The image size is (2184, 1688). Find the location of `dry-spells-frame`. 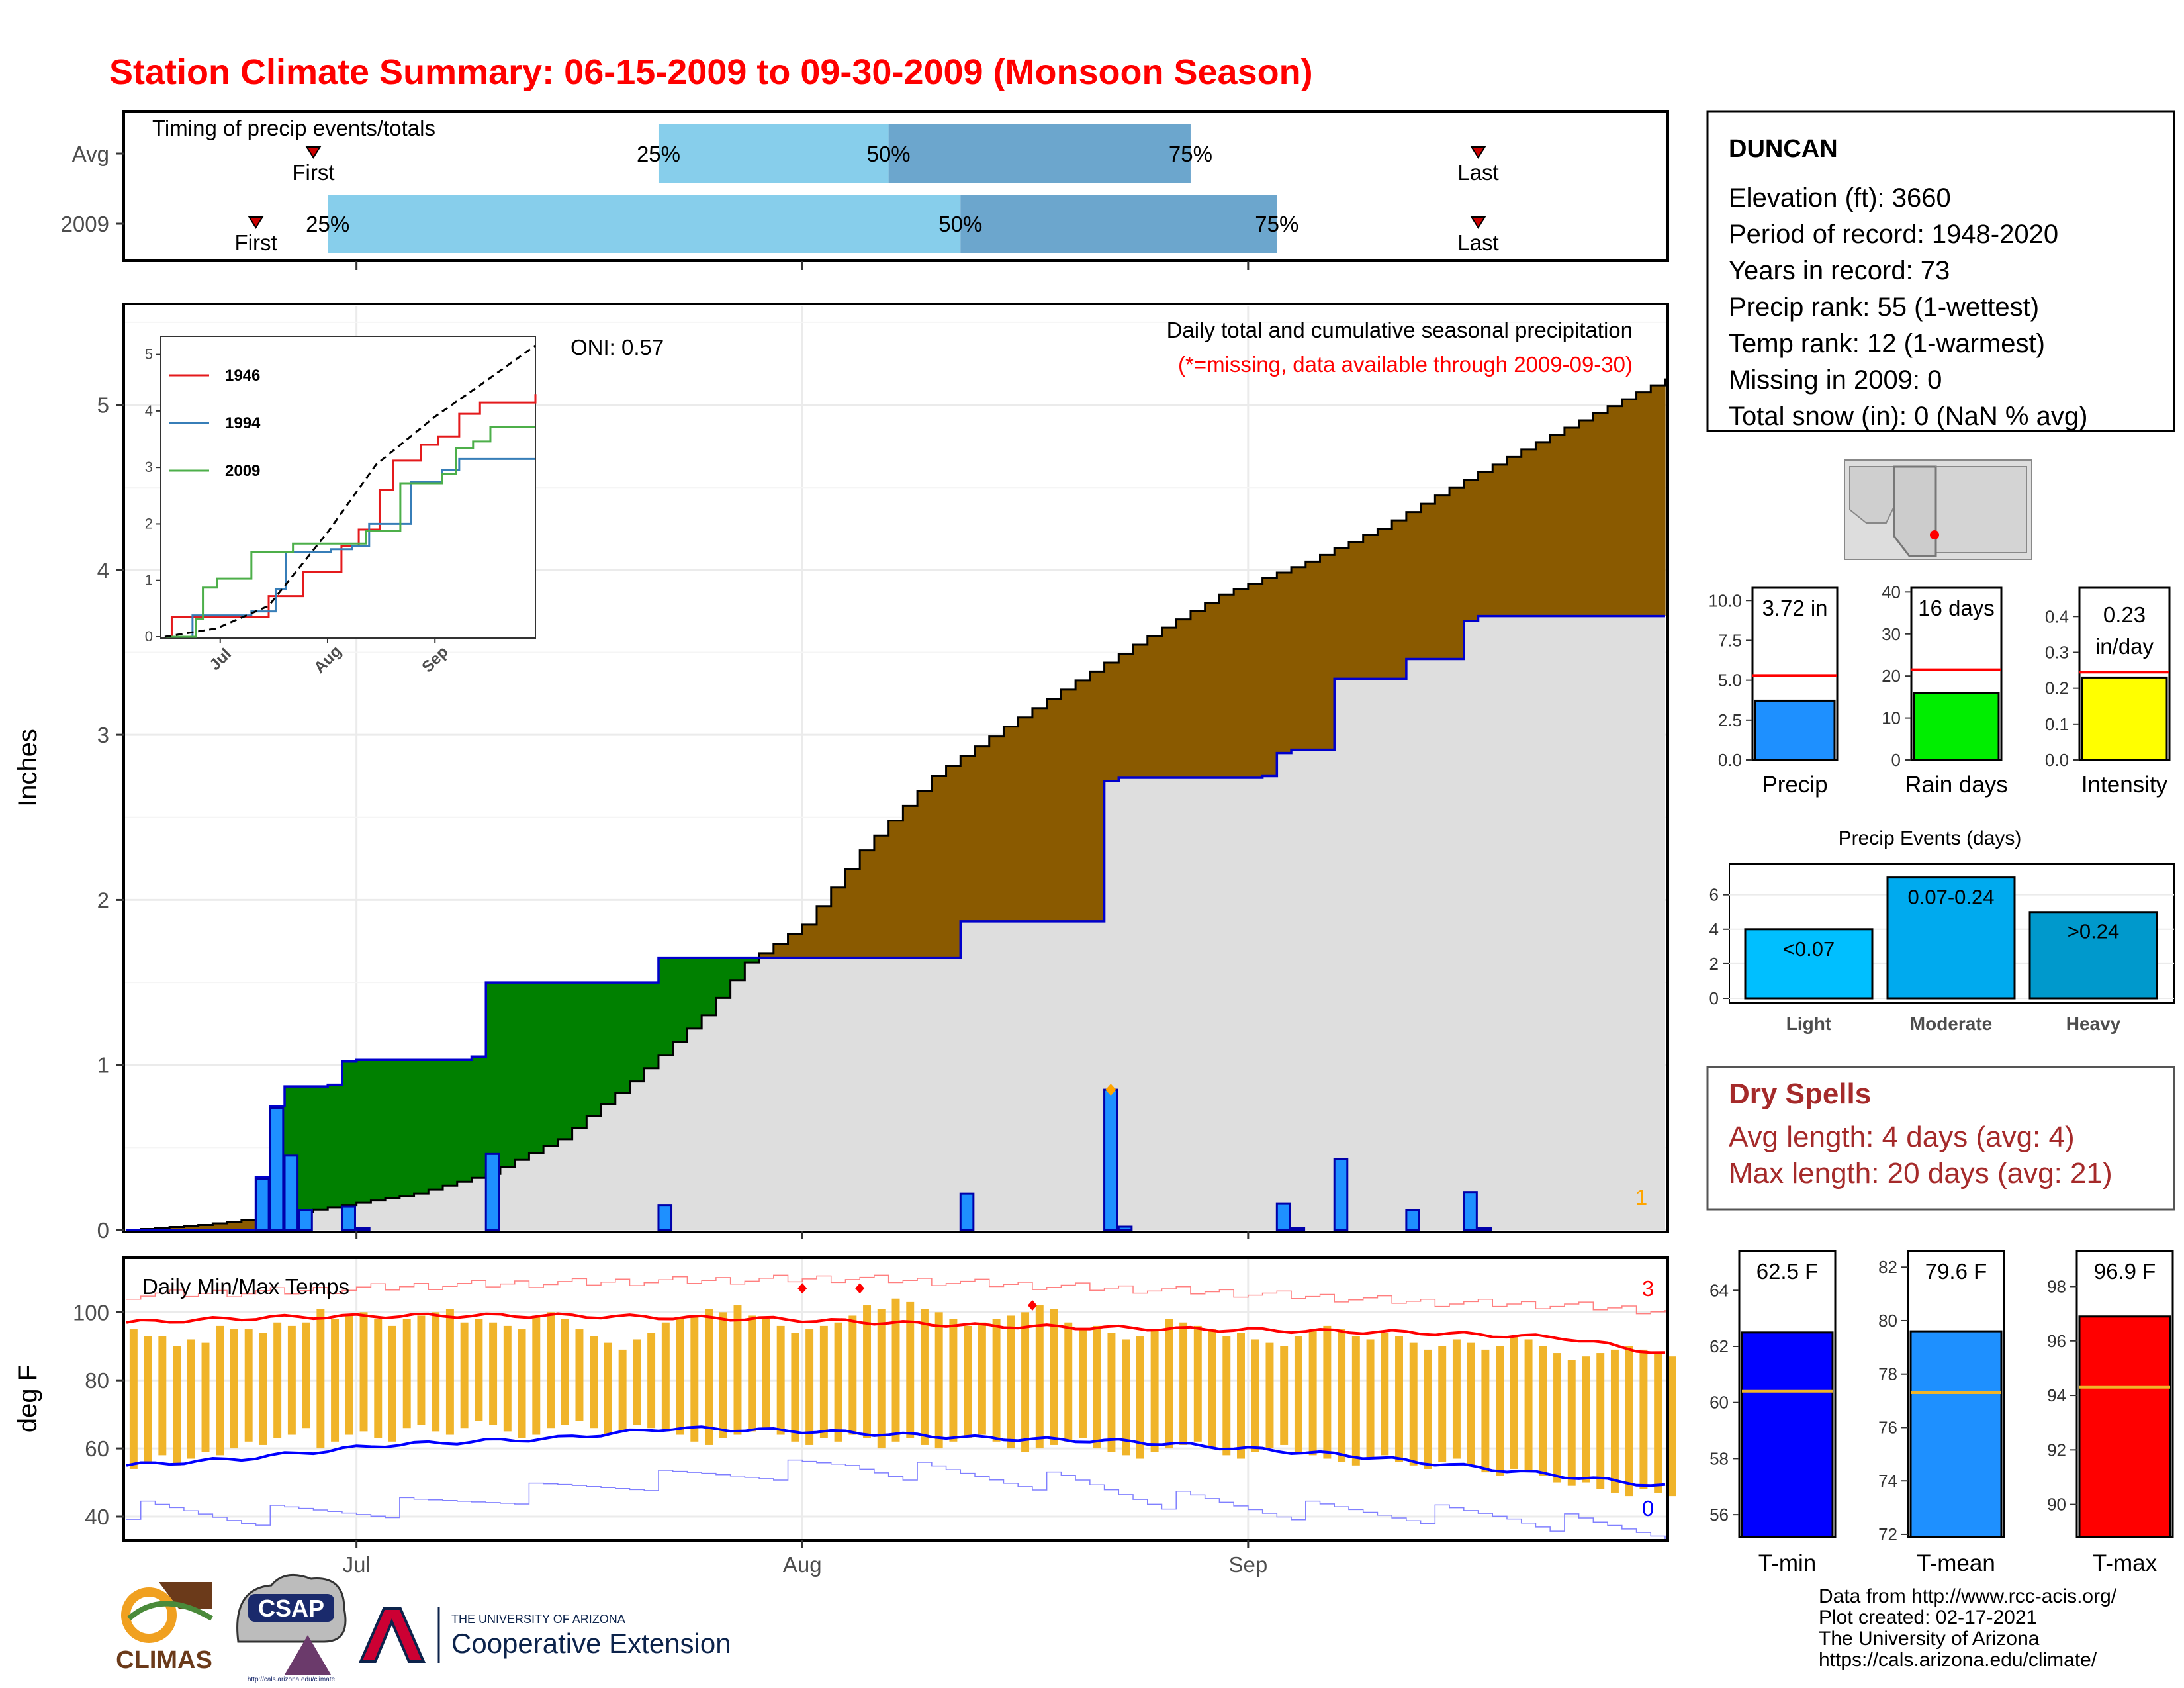

dry-spells-frame is located at coordinates (1940, 1138).